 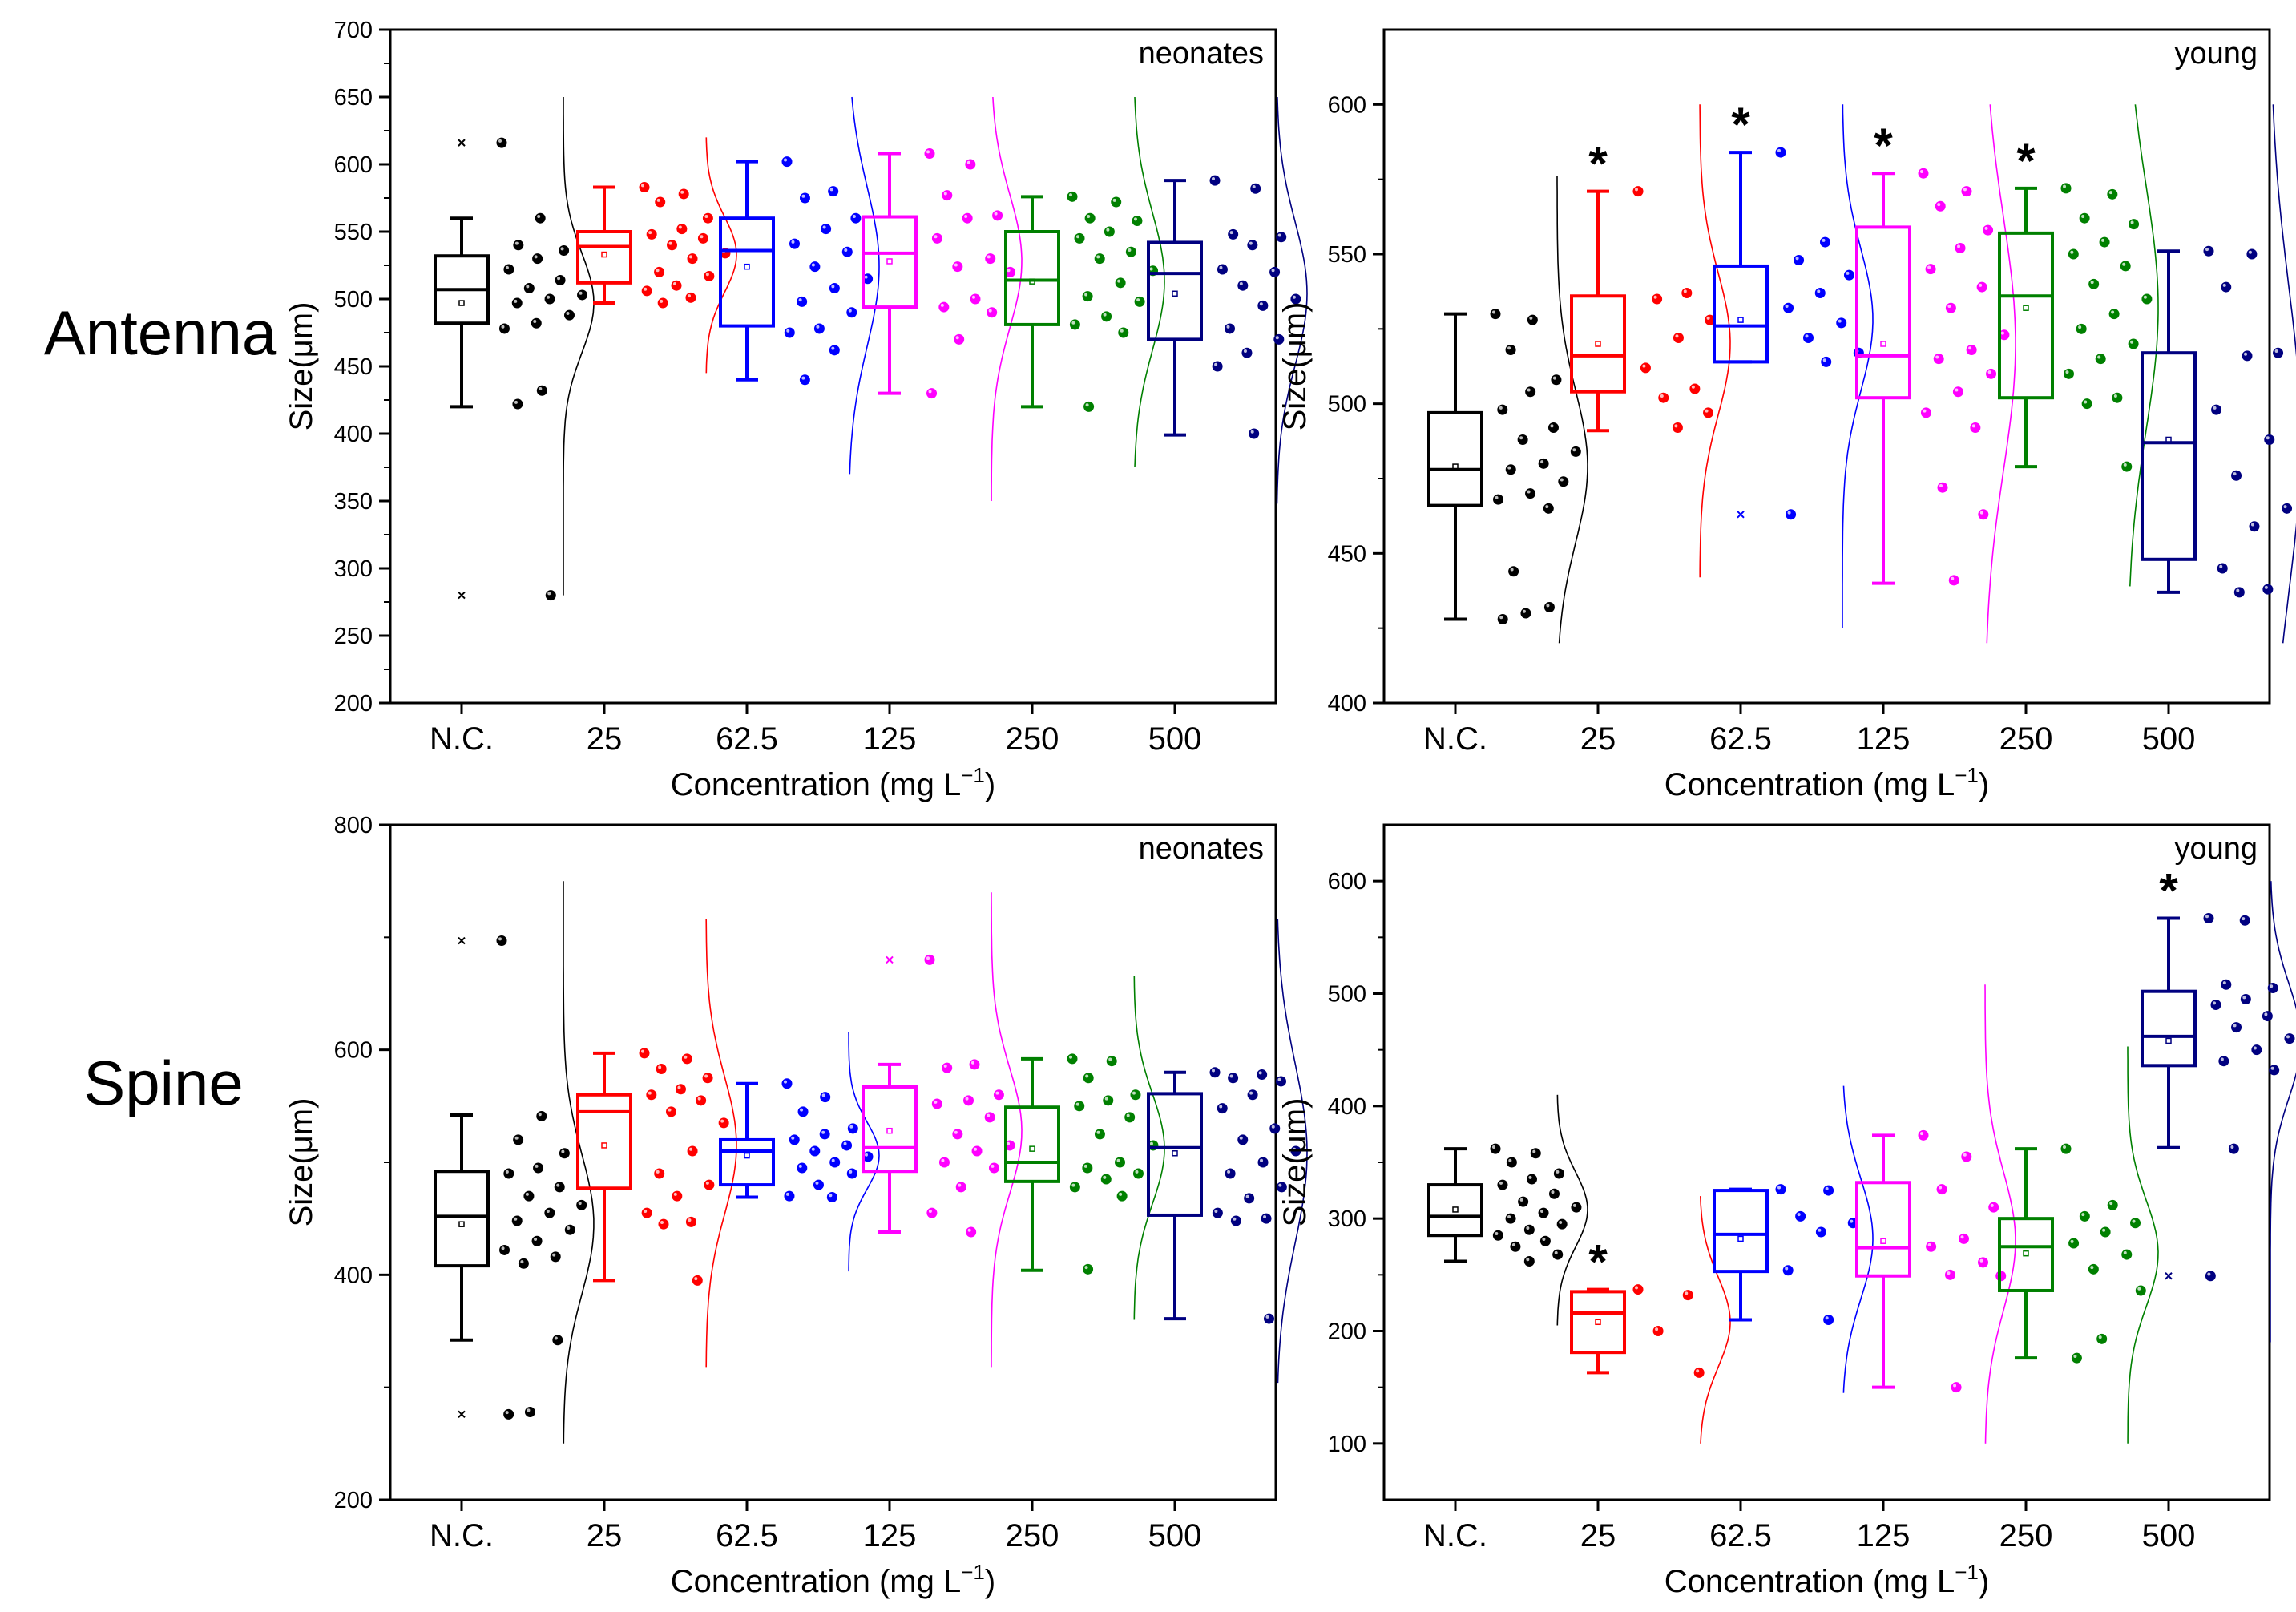 What do you see at coordinates (1741, 314) in the screenshot?
I see `chart-1-box` at bounding box center [1741, 314].